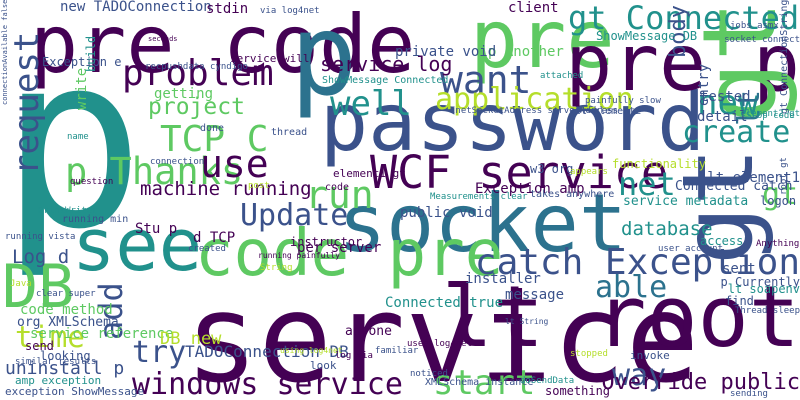 The image size is (800, 400). Describe the element at coordinates (270, 58) in the screenshot. I see `cloud-word: service will` at that location.